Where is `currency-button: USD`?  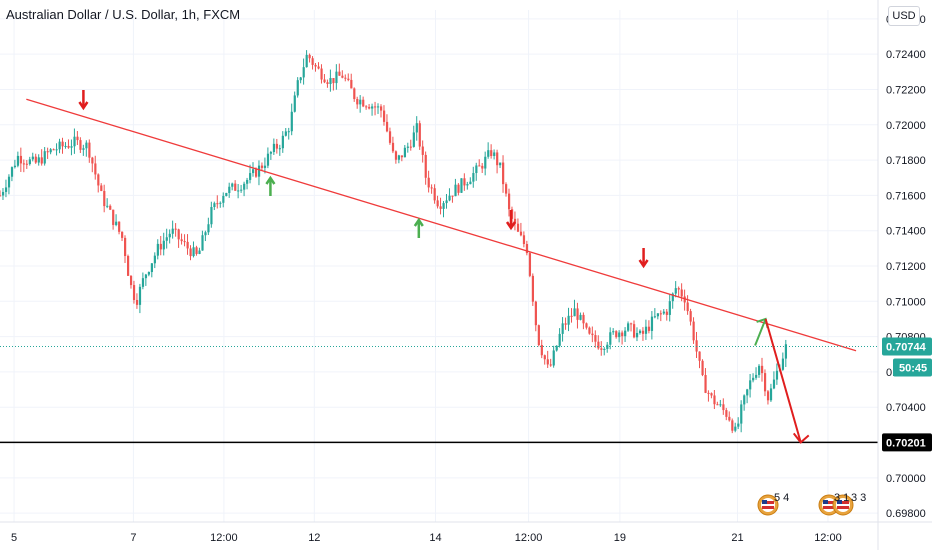 currency-button: USD is located at coordinates (904, 16).